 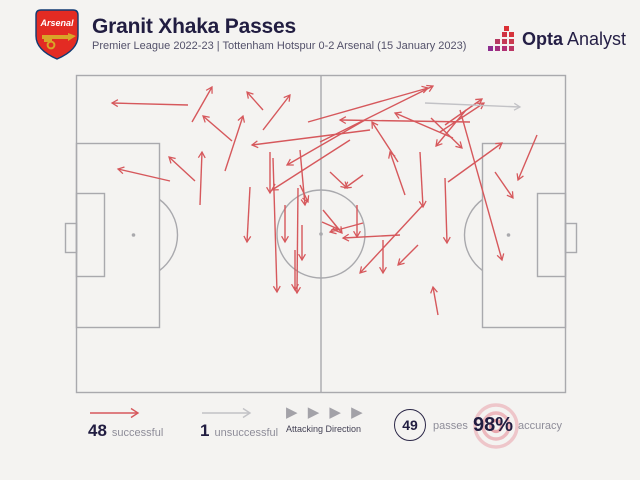 I want to click on successful-caption: 48 successful, so click(x=125, y=431).